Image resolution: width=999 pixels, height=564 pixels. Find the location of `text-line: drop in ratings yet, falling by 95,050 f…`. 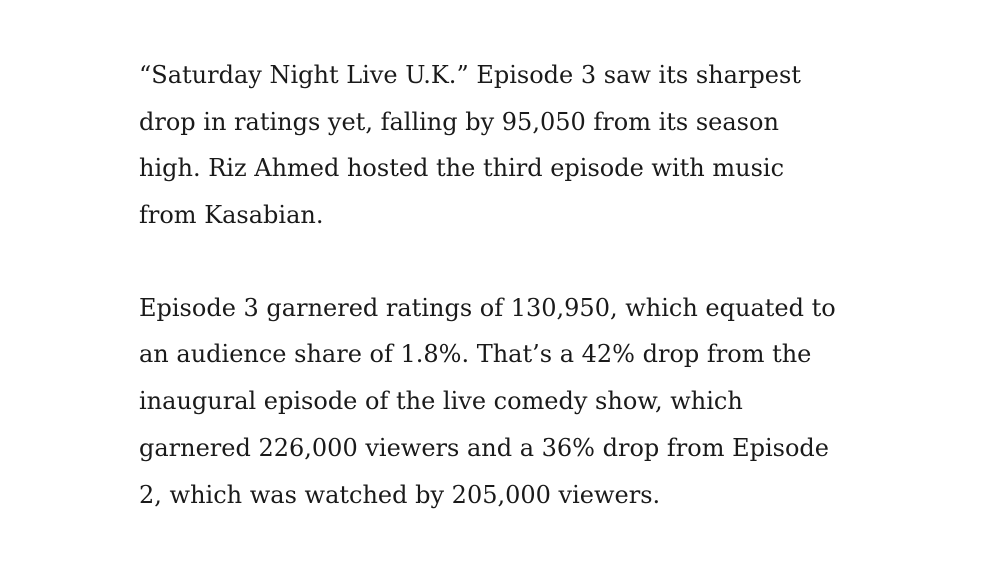

text-line: drop in ratings yet, falling by 95,050 f… is located at coordinates (459, 121).